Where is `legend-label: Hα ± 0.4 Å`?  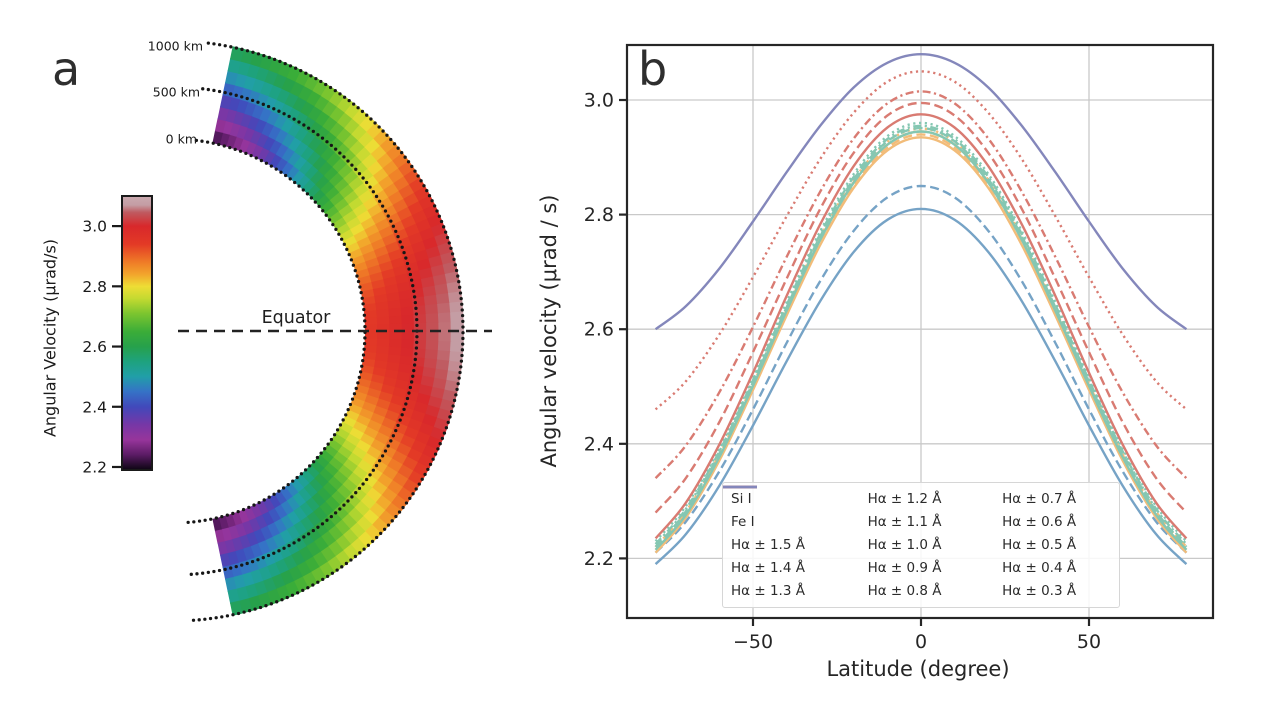 legend-label: Hα ± 0.4 Å is located at coordinates (1039, 568).